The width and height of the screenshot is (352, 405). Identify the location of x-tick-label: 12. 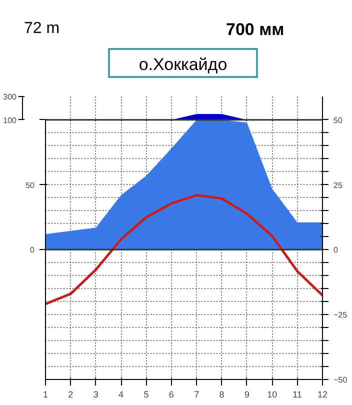
(322, 395).